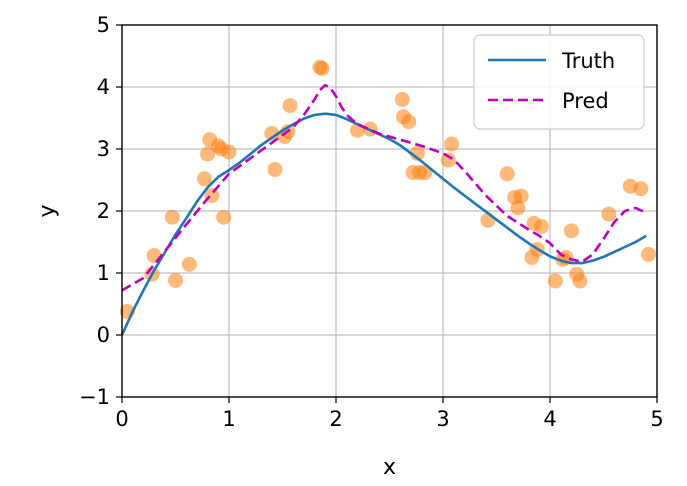 The image size is (687, 486). I want to click on x-tick-label: 1, so click(228, 419).